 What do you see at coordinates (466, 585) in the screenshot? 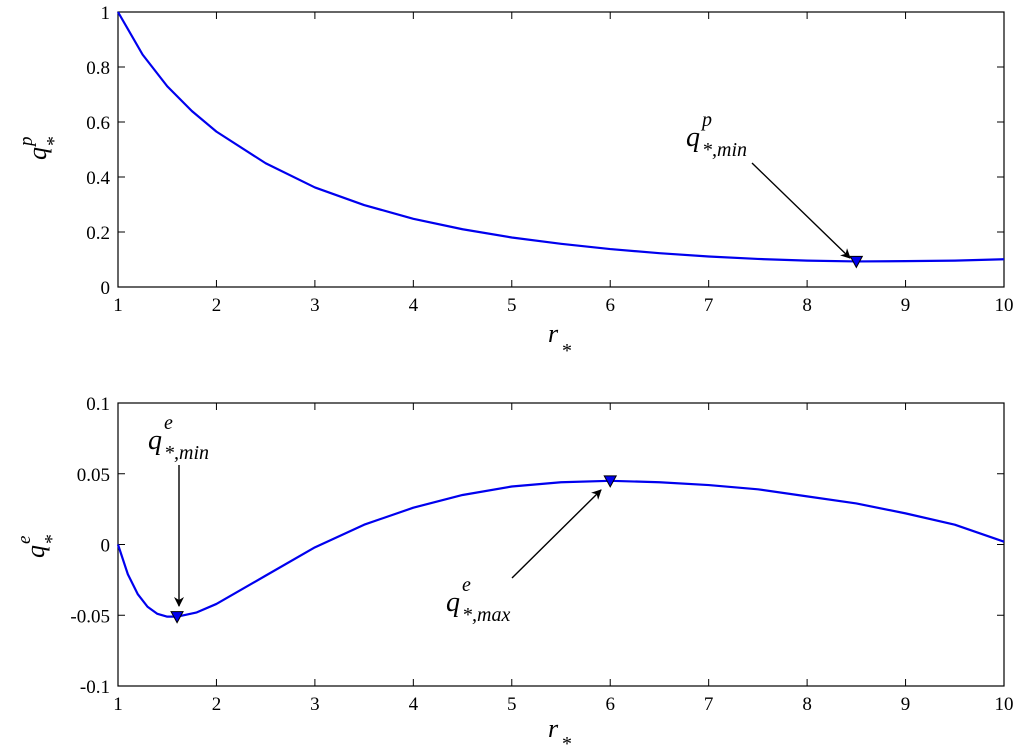
I see `annotation-qe-max-sup: e` at bounding box center [466, 585].